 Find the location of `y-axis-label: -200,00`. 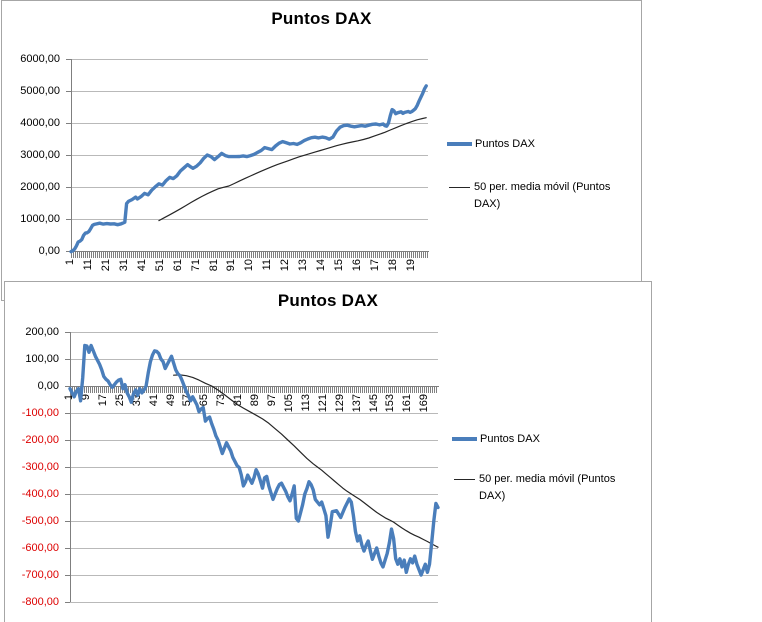

y-axis-label: -200,00 is located at coordinates (40, 440).